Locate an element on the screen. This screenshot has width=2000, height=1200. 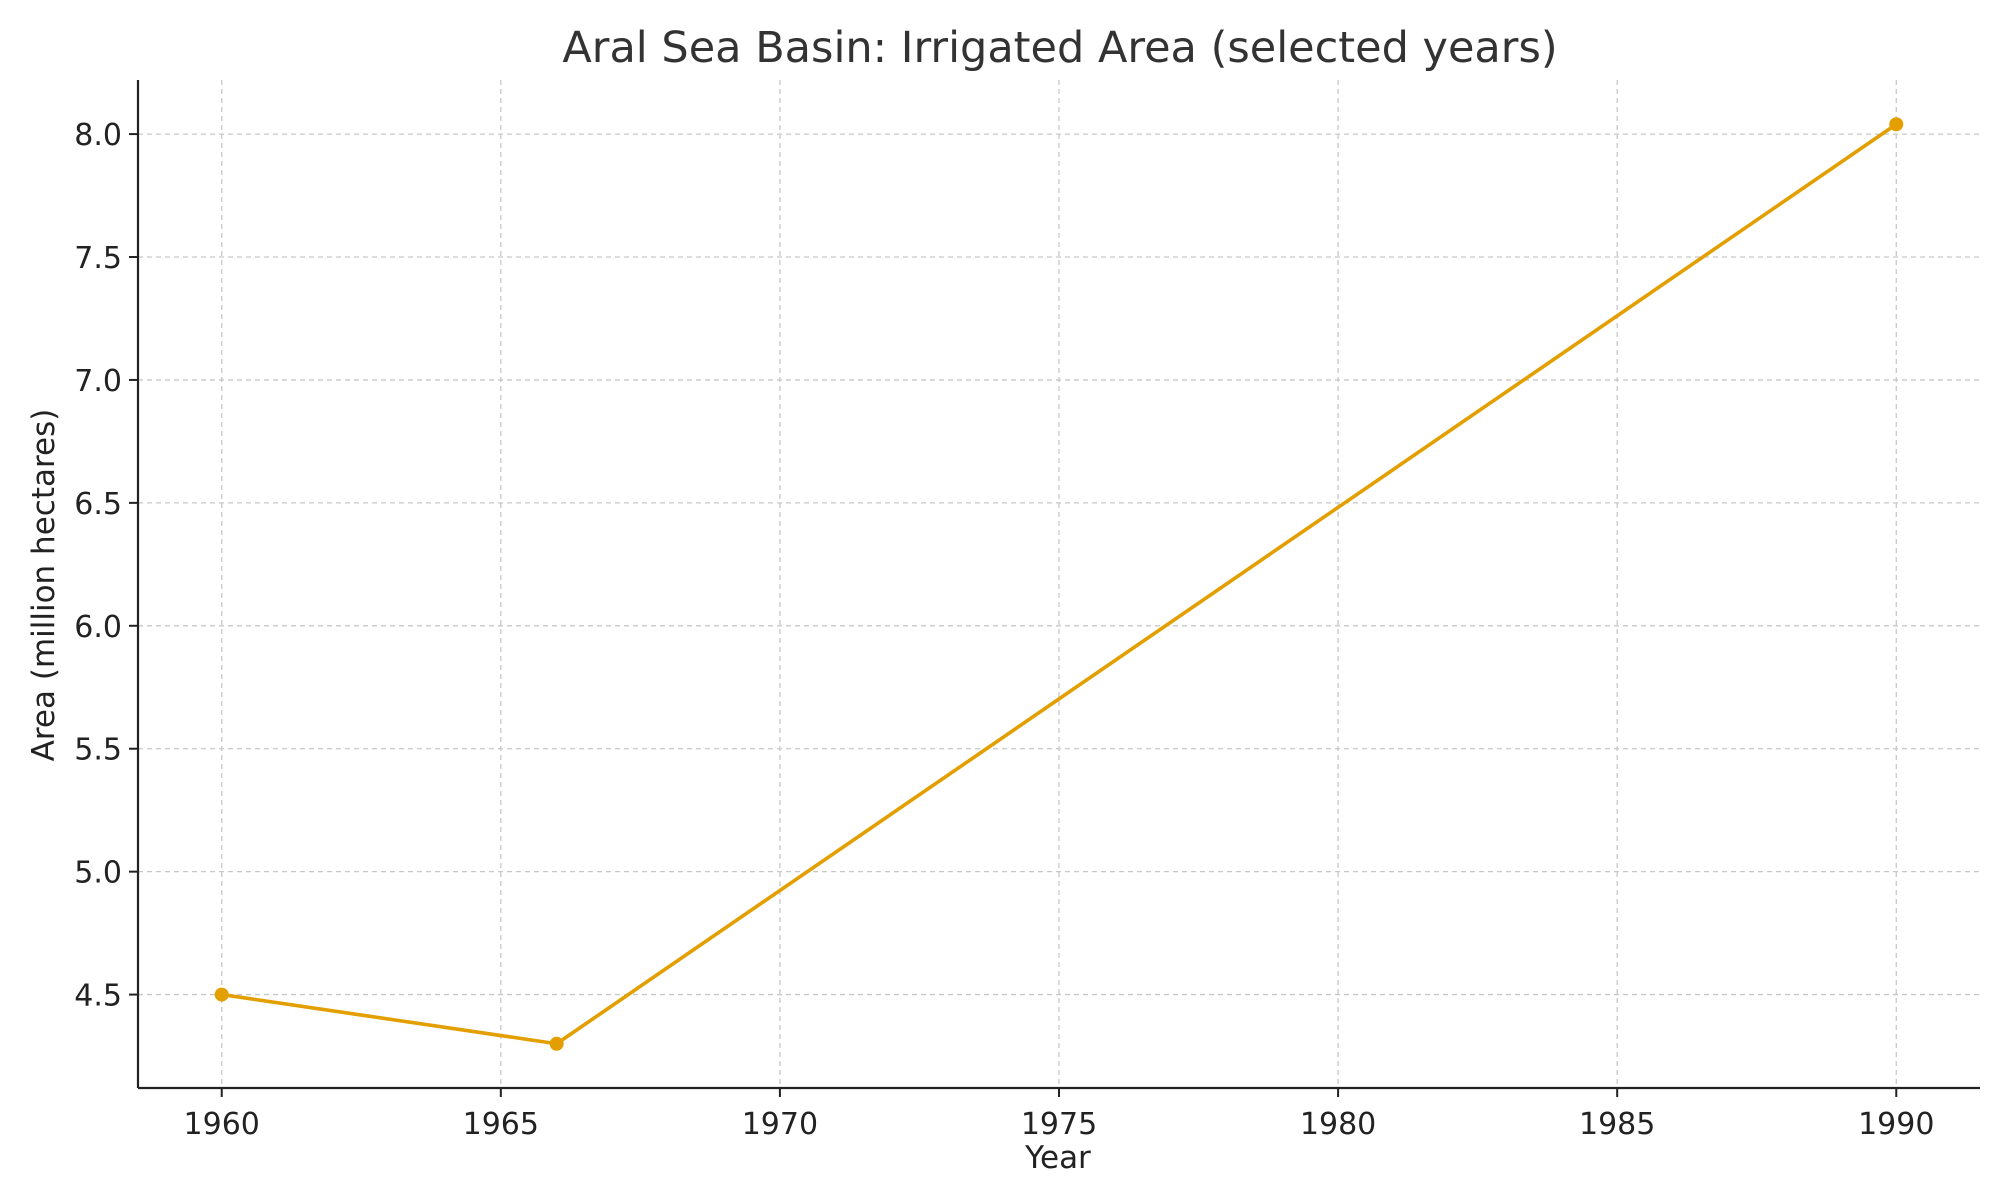
y-tick-label: 6.0 is located at coordinates (98, 627).